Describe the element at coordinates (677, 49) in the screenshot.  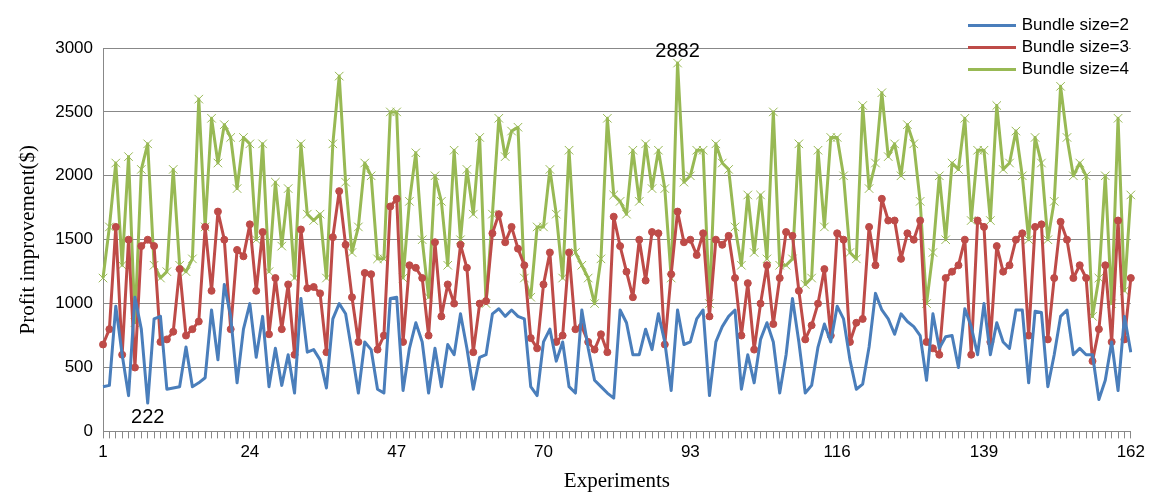
I see `annotation: 2882` at that location.